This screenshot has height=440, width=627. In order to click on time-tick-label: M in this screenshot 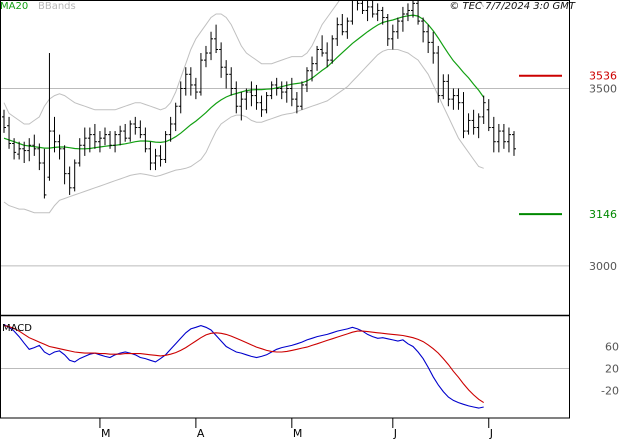, I will do `click(298, 433)`.